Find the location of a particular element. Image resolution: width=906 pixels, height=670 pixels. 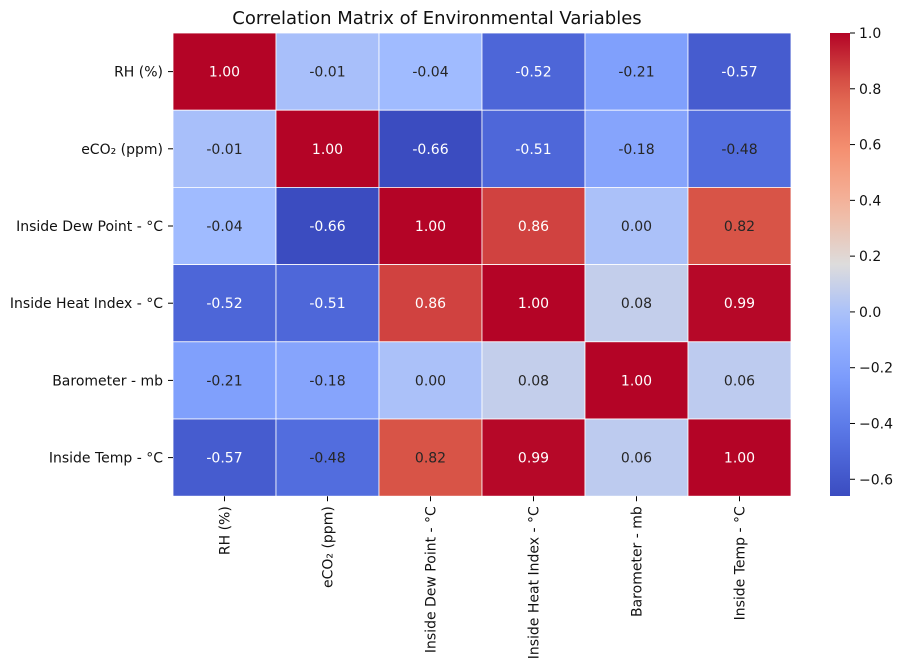

column-label: RH (%) is located at coordinates (226, 530).